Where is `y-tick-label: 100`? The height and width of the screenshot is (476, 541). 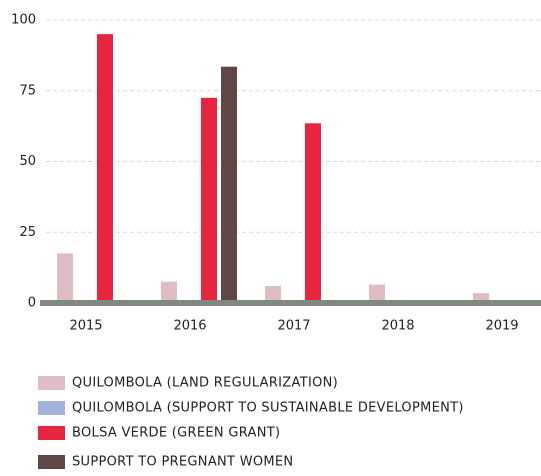
y-tick-label: 100 is located at coordinates (23, 20).